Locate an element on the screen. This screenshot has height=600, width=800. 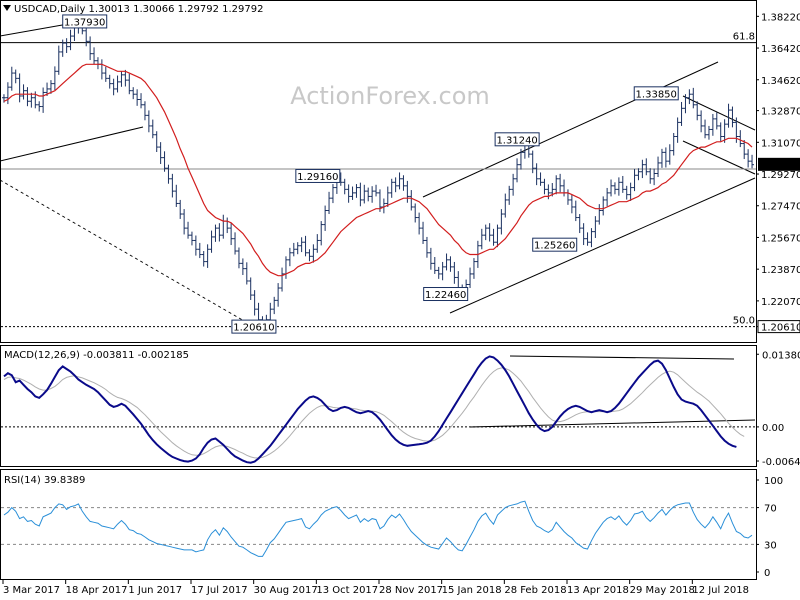
price-y-tick-label: 1.20610 is located at coordinates (780, 328).